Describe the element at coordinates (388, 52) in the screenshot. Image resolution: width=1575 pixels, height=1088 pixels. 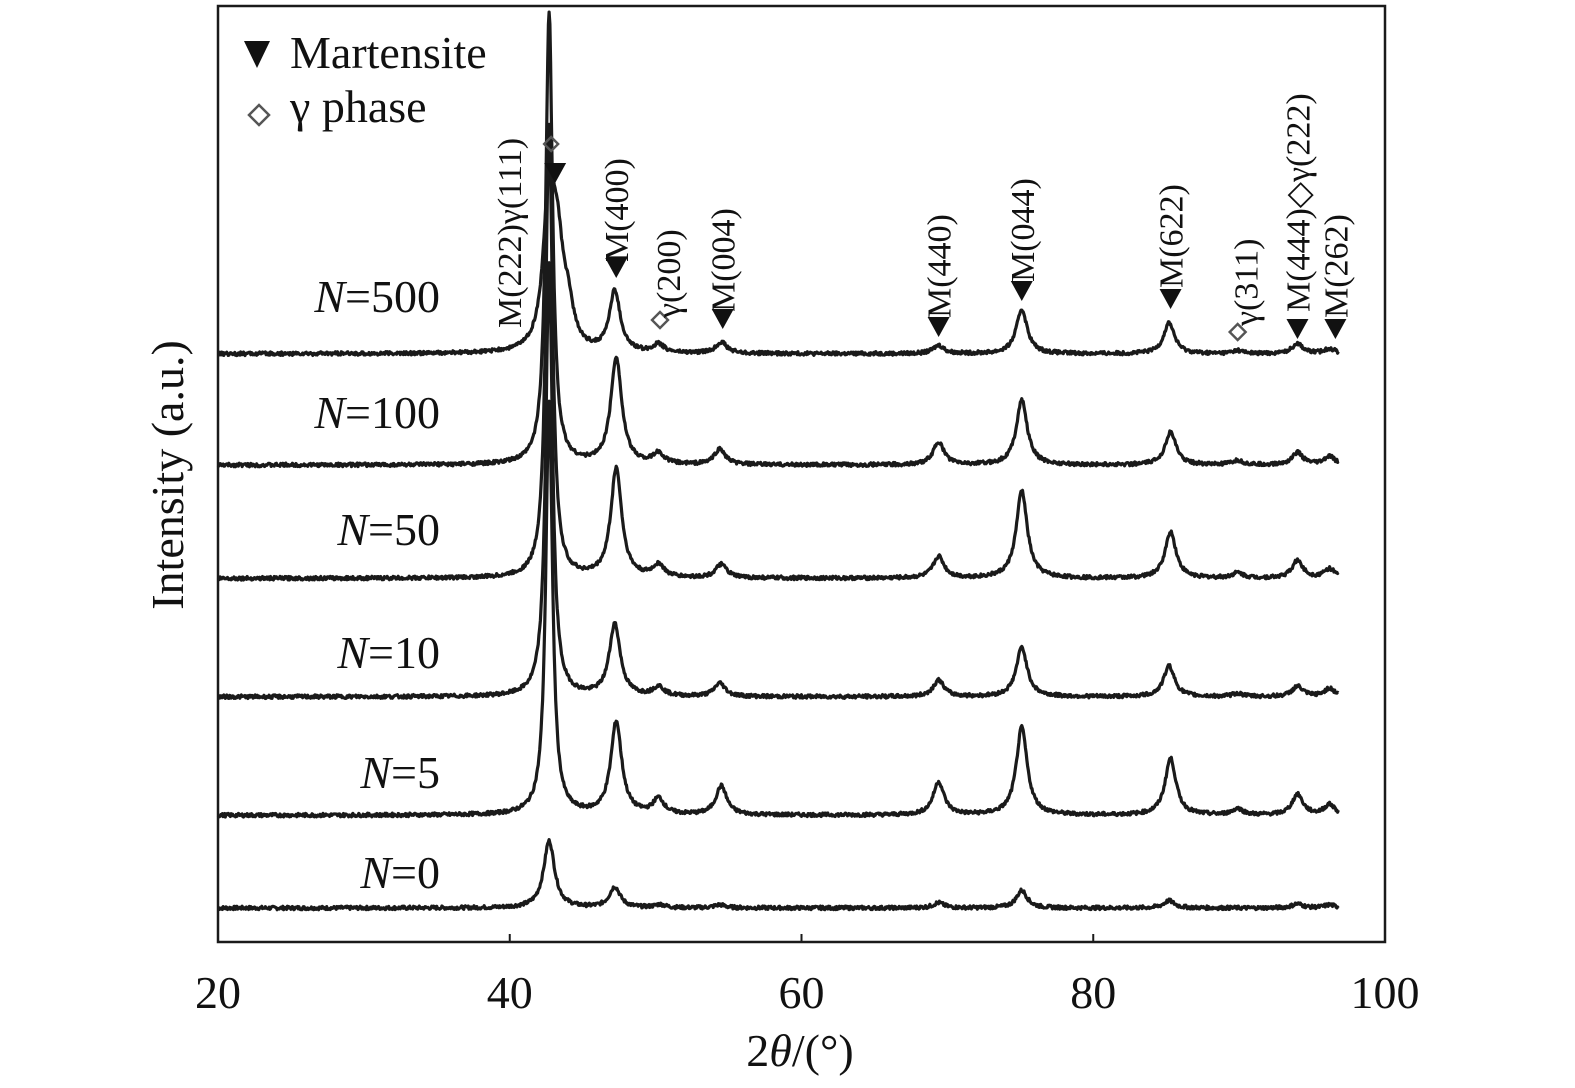
I see `legend-martensite-label: Martensite` at that location.